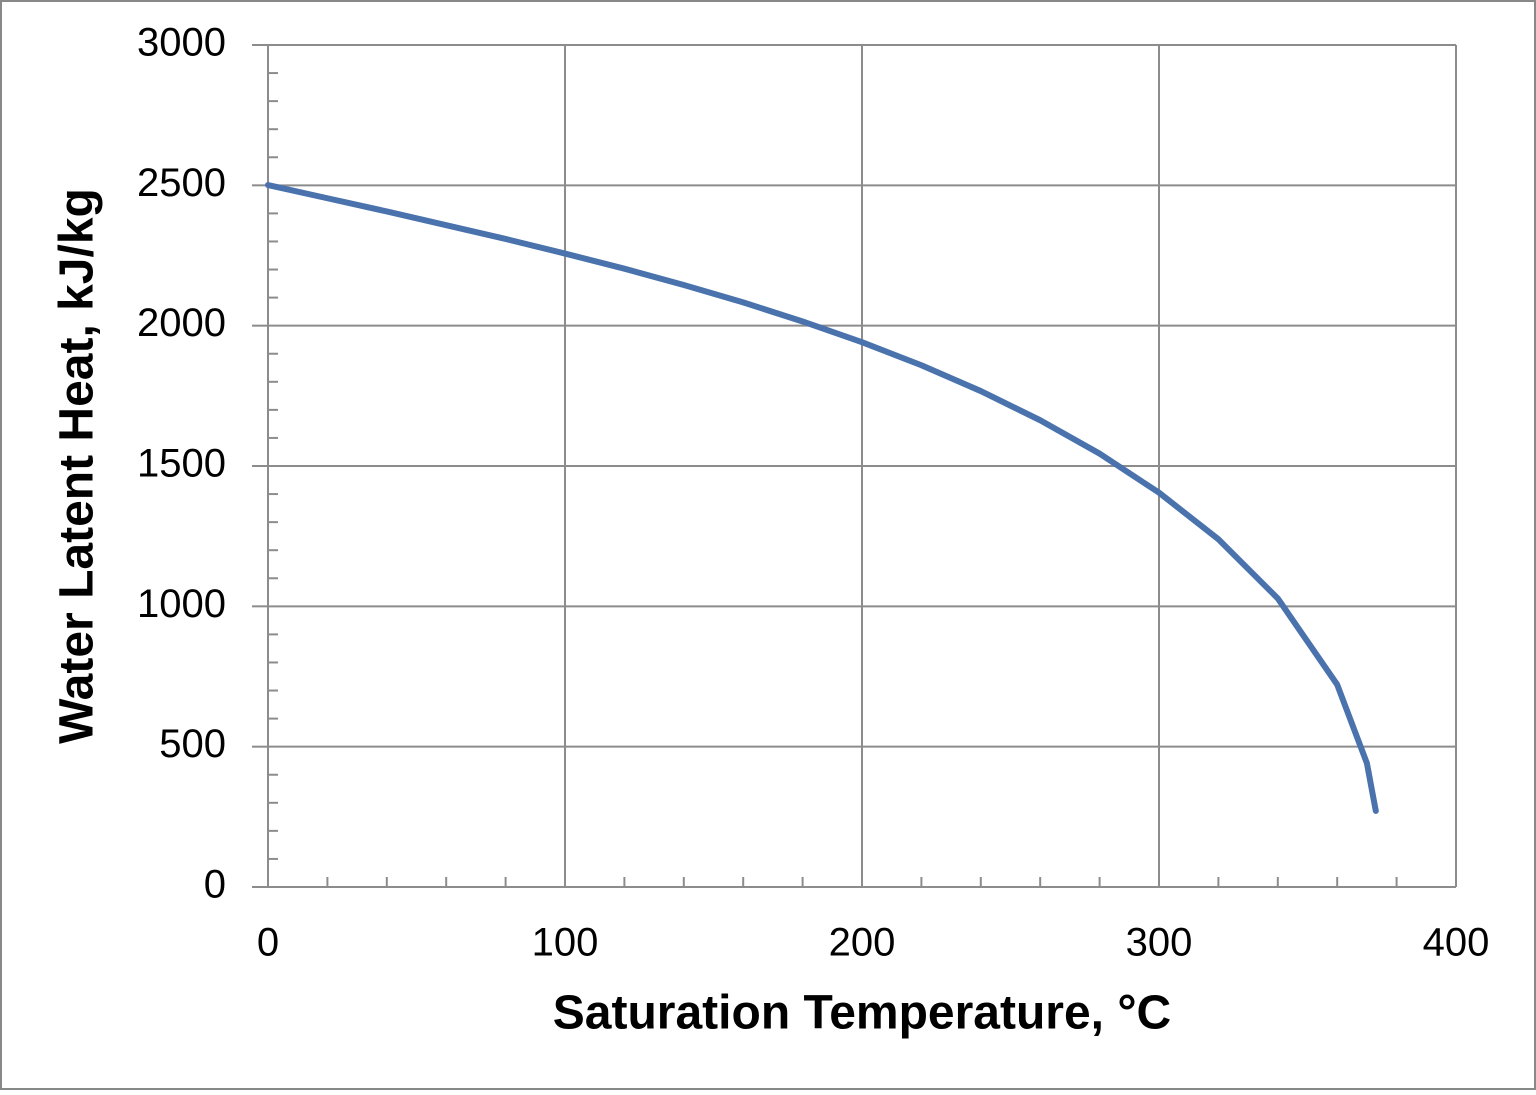 The height and width of the screenshot is (1095, 1536). I want to click on y-tick-label: 0, so click(215, 885).